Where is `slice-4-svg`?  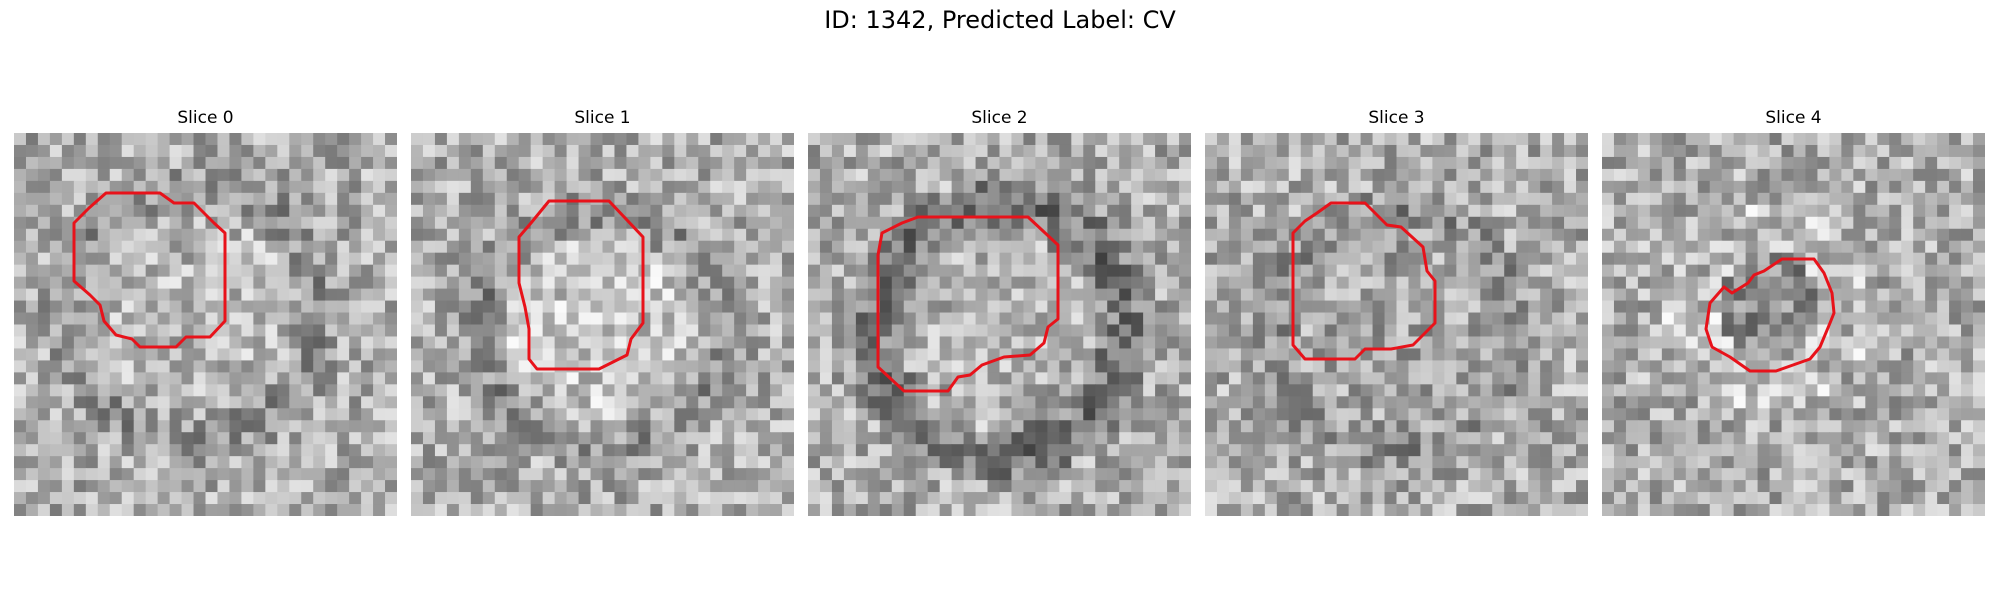
slice-4-svg is located at coordinates (1793, 324).